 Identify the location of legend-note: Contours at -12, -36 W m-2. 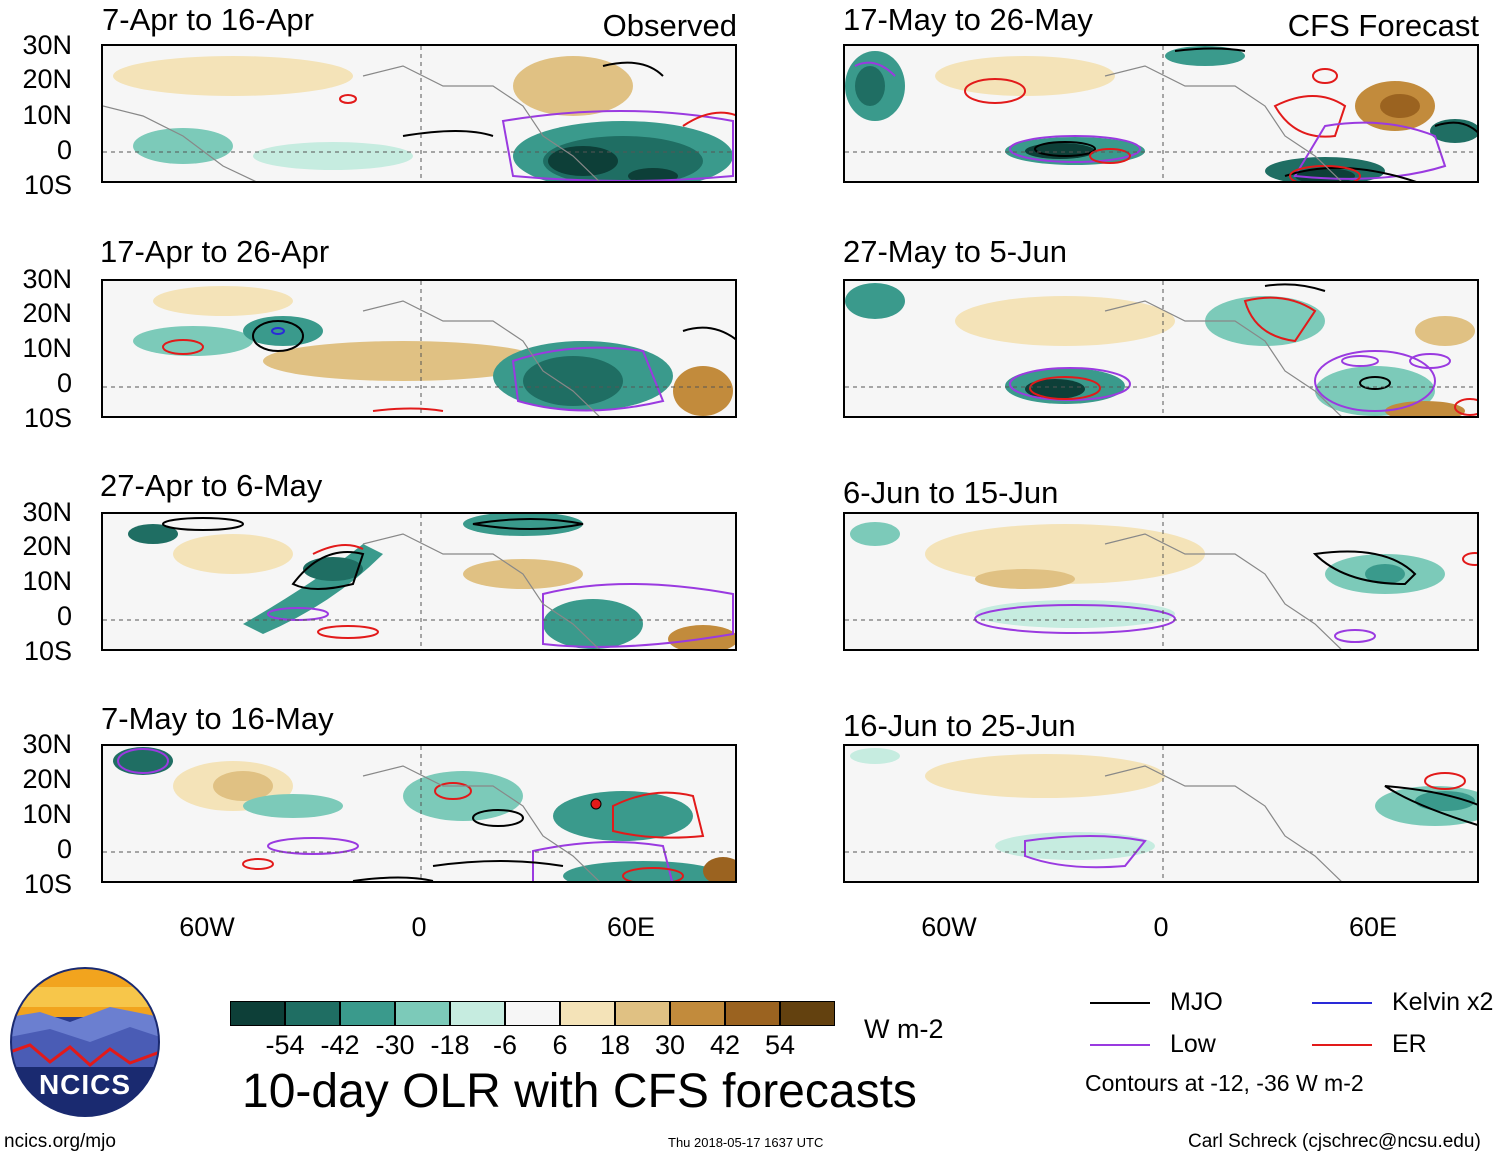
(1224, 1083).